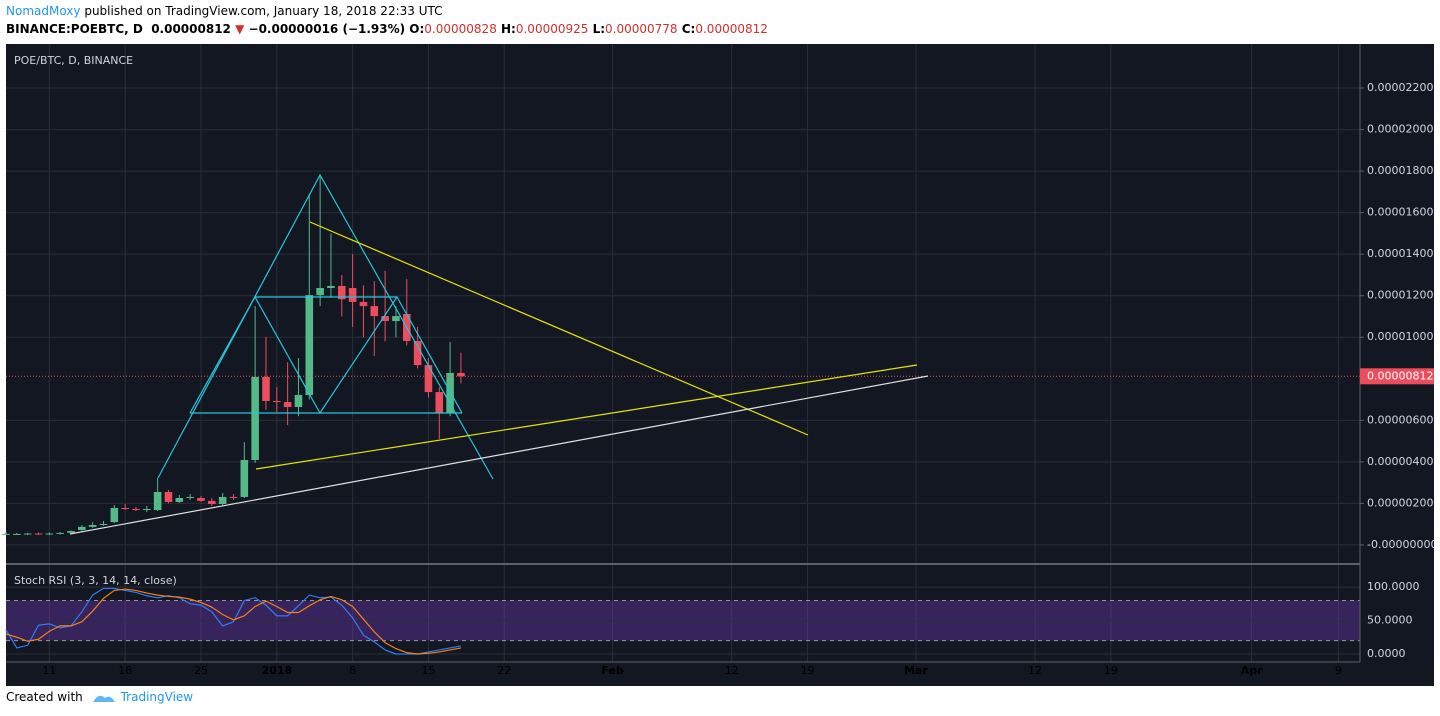  I want to click on y-tick-label: 0.00002200, so click(1400, 87).